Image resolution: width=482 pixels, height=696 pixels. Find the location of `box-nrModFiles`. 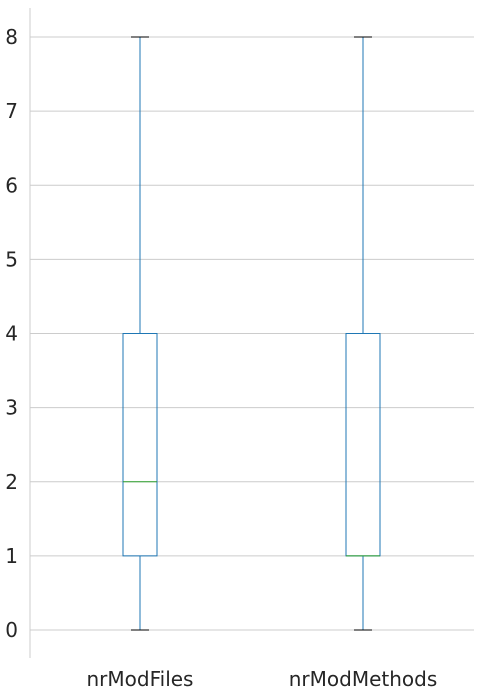

box-nrModFiles is located at coordinates (140, 333).